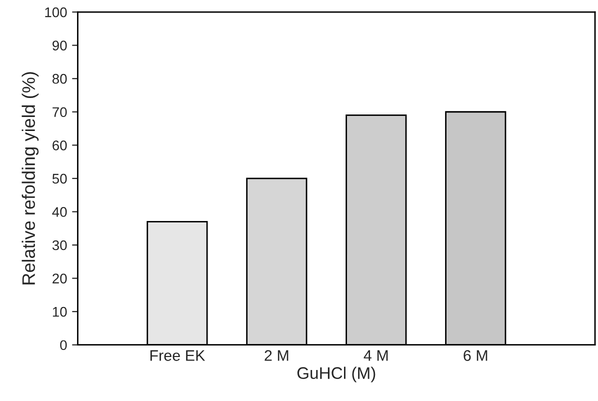 Image resolution: width=598 pixels, height=401 pixels. What do you see at coordinates (59, 245) in the screenshot?
I see `y-tick-label: 30` at bounding box center [59, 245].